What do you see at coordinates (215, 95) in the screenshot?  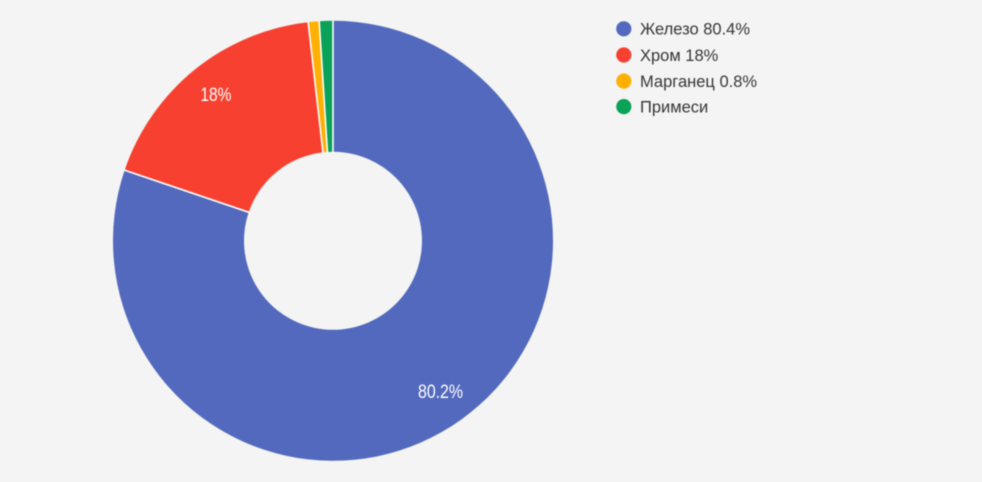 I see `svg-text: 18%` at bounding box center [215, 95].